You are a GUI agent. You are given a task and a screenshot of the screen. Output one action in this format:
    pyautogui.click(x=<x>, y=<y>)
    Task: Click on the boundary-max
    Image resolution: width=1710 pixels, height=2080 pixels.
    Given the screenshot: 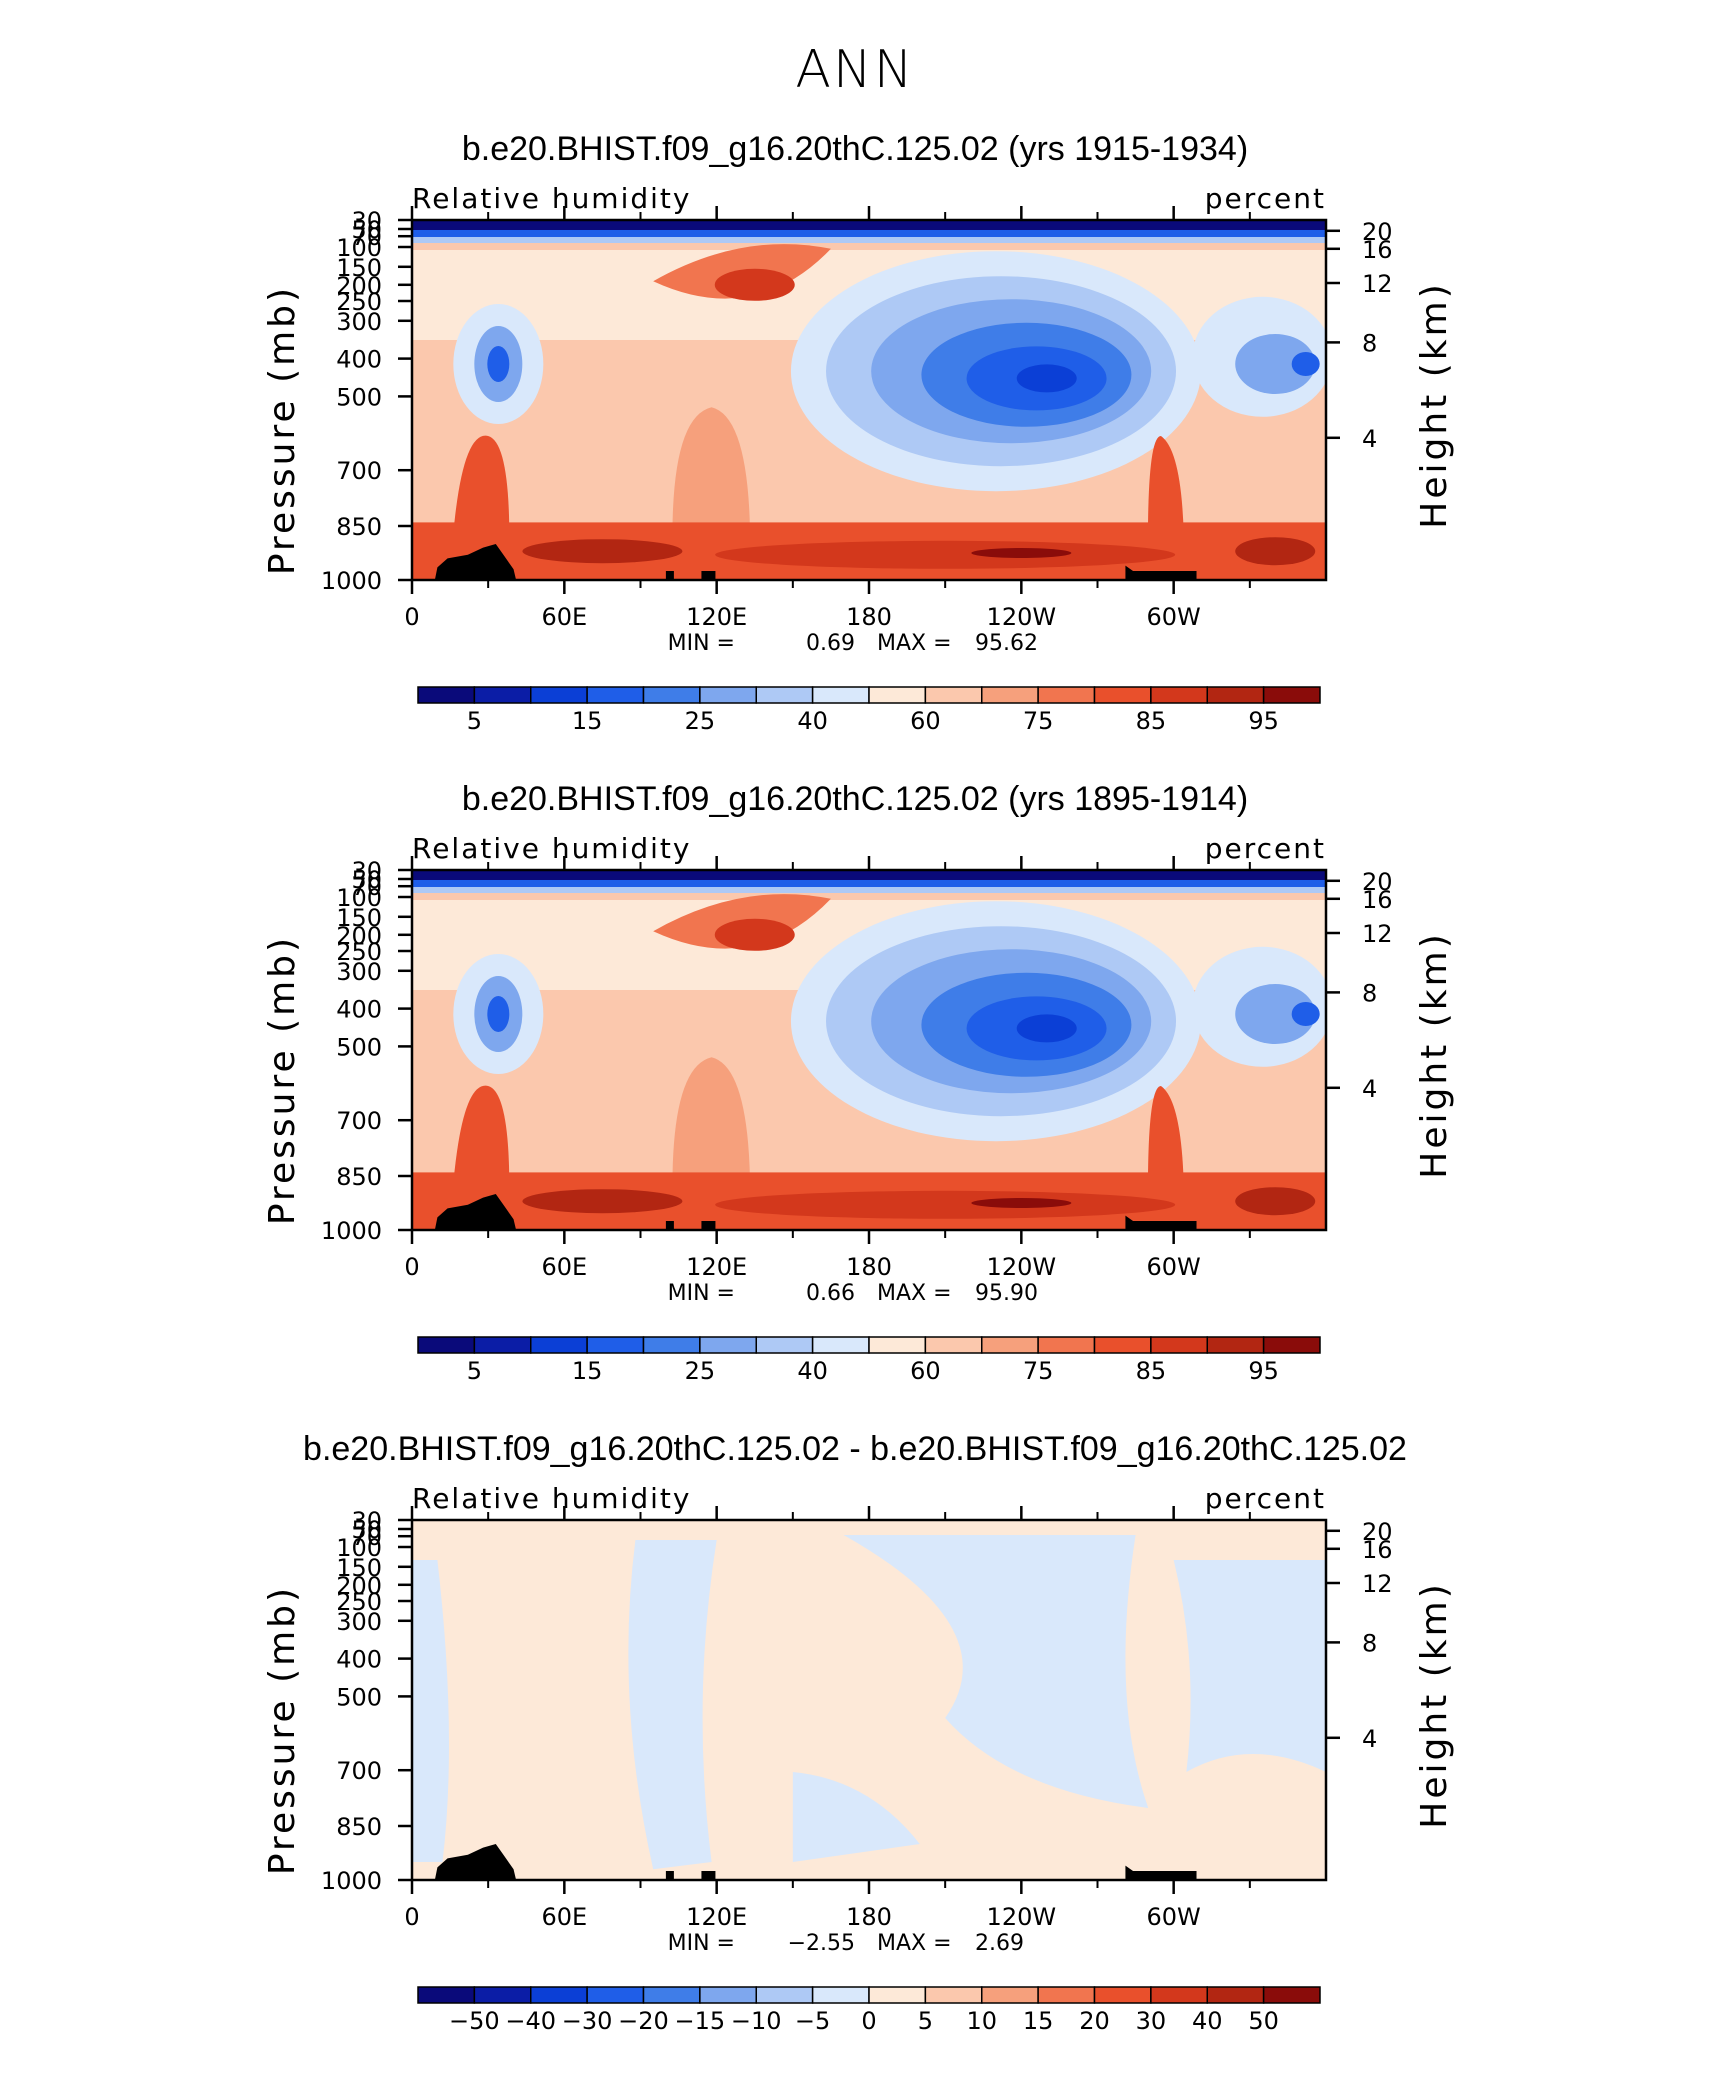 What is the action you would take?
    pyautogui.click(x=1021, y=1203)
    